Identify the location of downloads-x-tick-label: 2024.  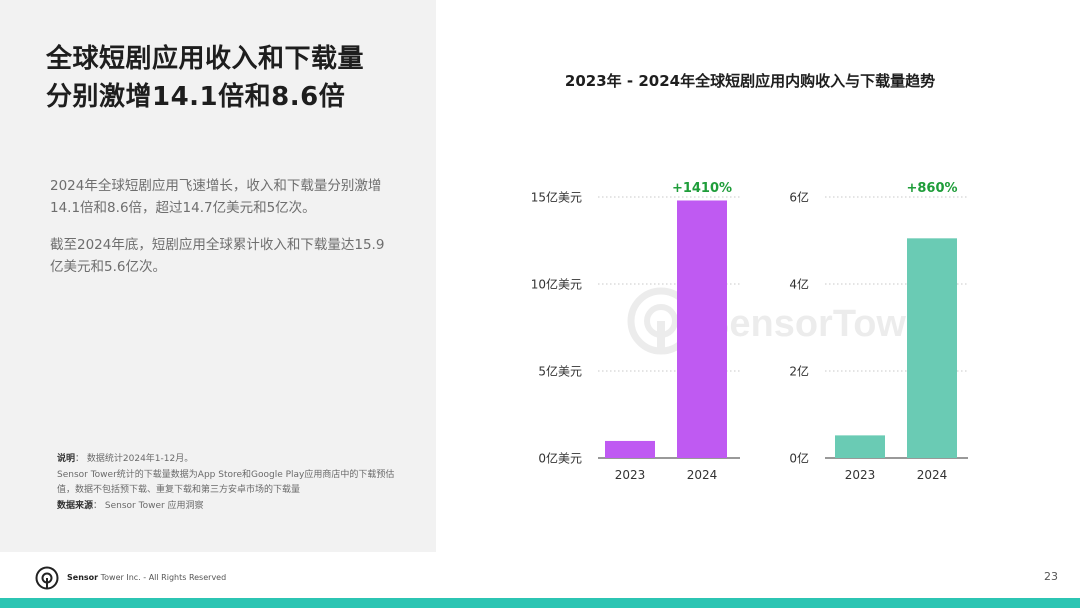
(932, 475).